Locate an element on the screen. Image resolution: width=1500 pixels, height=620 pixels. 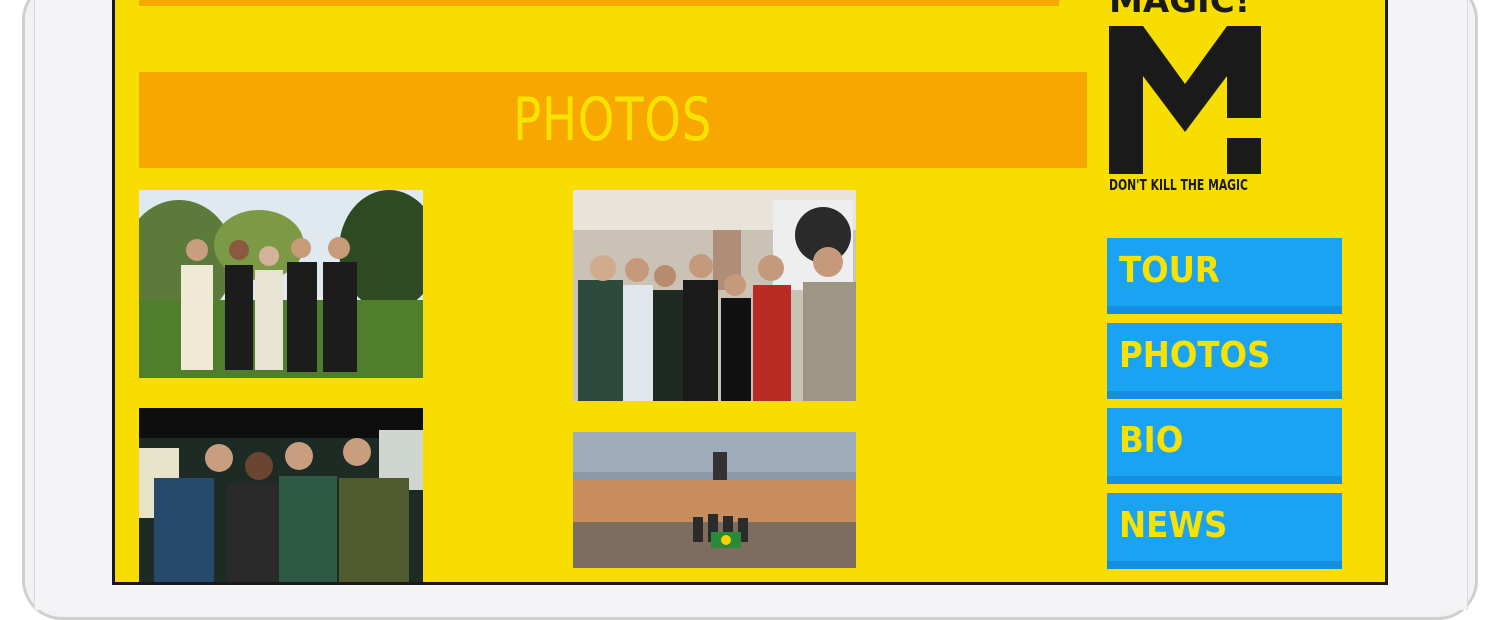
nav-item-tour: TOUR is located at coordinates (1224, 276).